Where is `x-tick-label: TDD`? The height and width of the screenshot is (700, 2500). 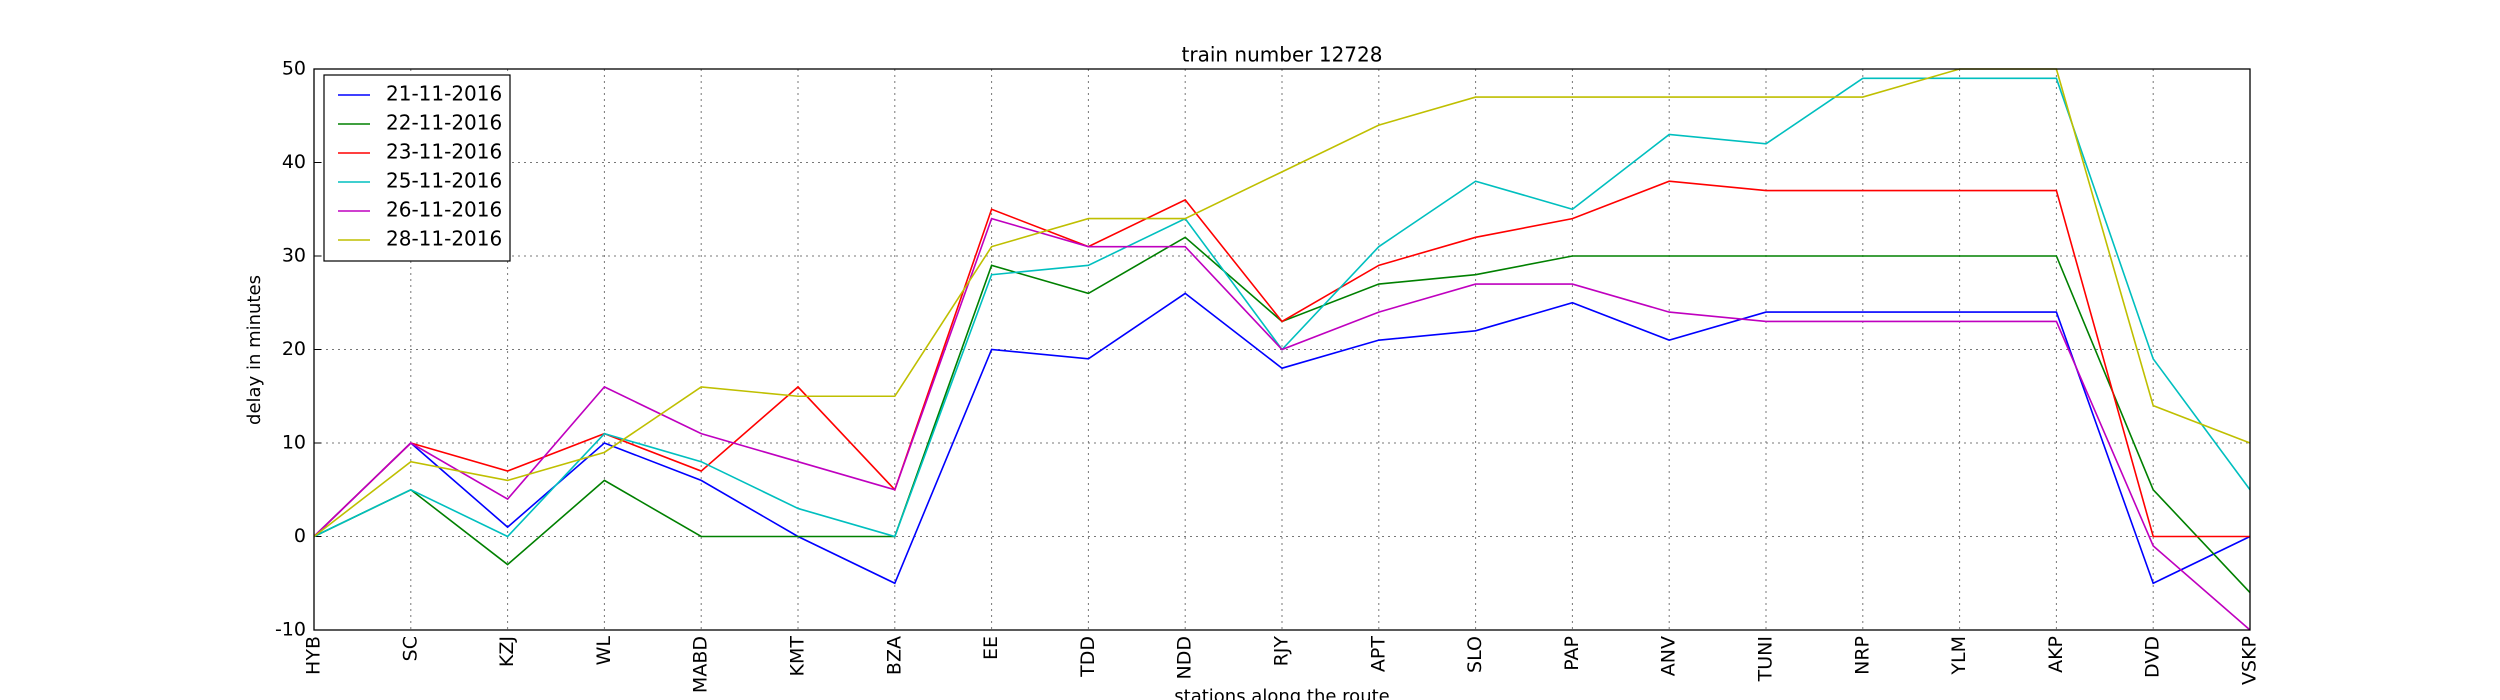 x-tick-label: TDD is located at coordinates (1088, 657).